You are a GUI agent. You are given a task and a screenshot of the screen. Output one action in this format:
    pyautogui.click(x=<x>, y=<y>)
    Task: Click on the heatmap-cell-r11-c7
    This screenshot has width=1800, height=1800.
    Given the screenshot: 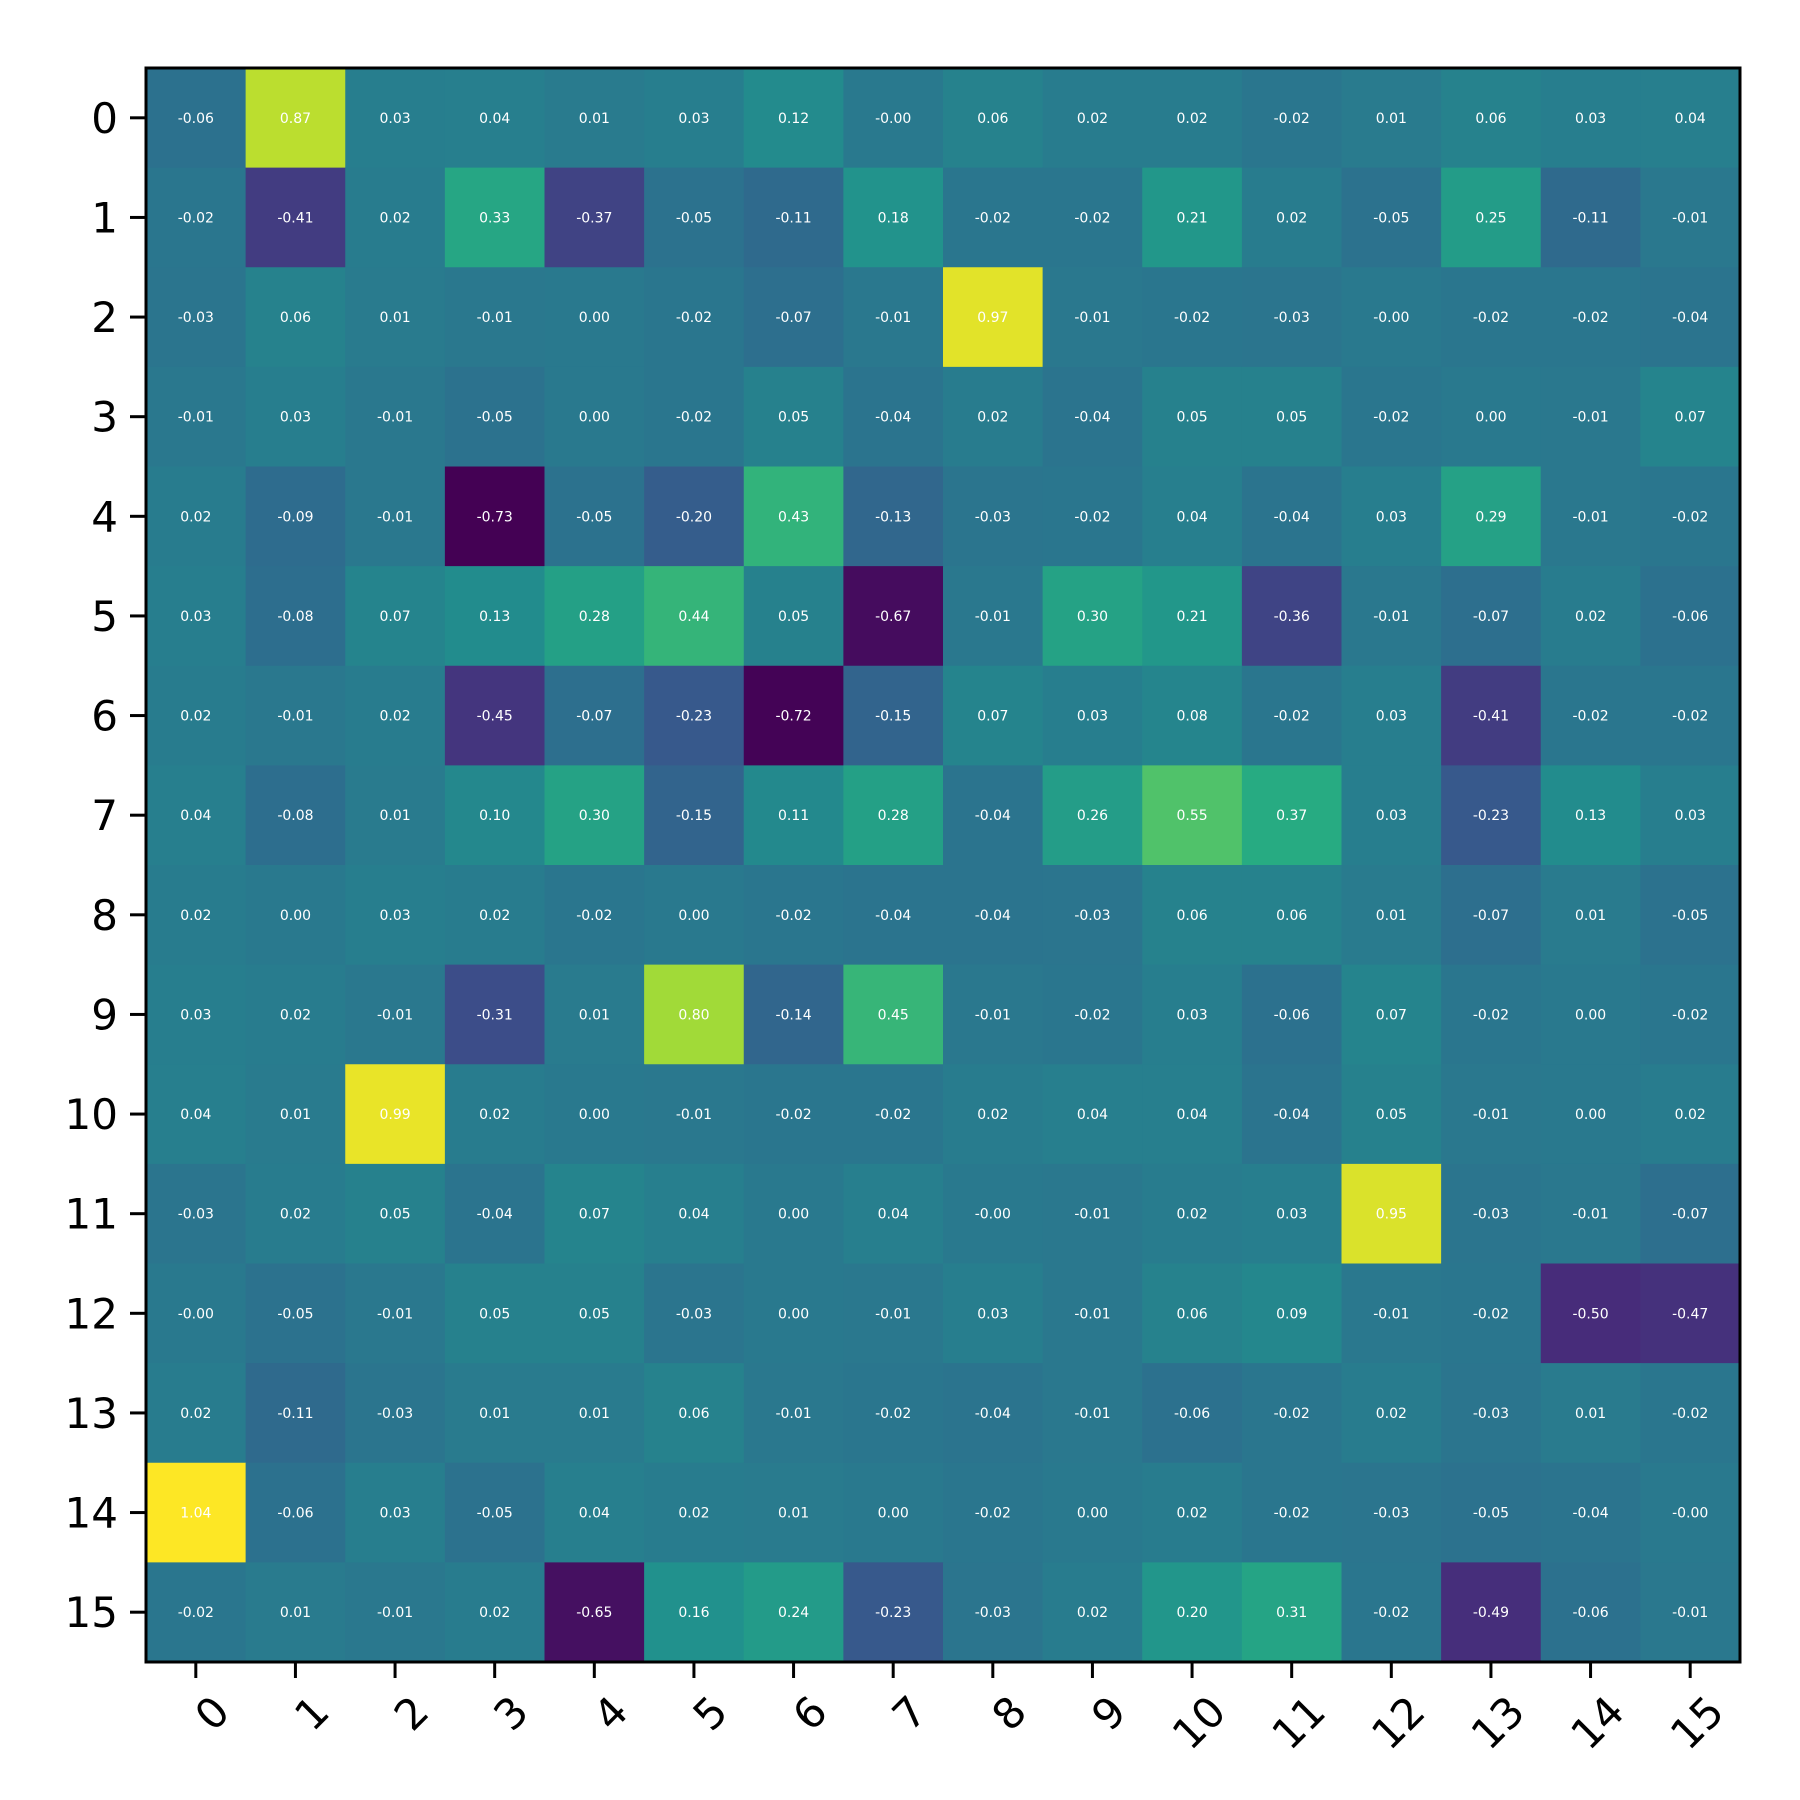 What is the action you would take?
    pyautogui.click(x=893, y=1213)
    